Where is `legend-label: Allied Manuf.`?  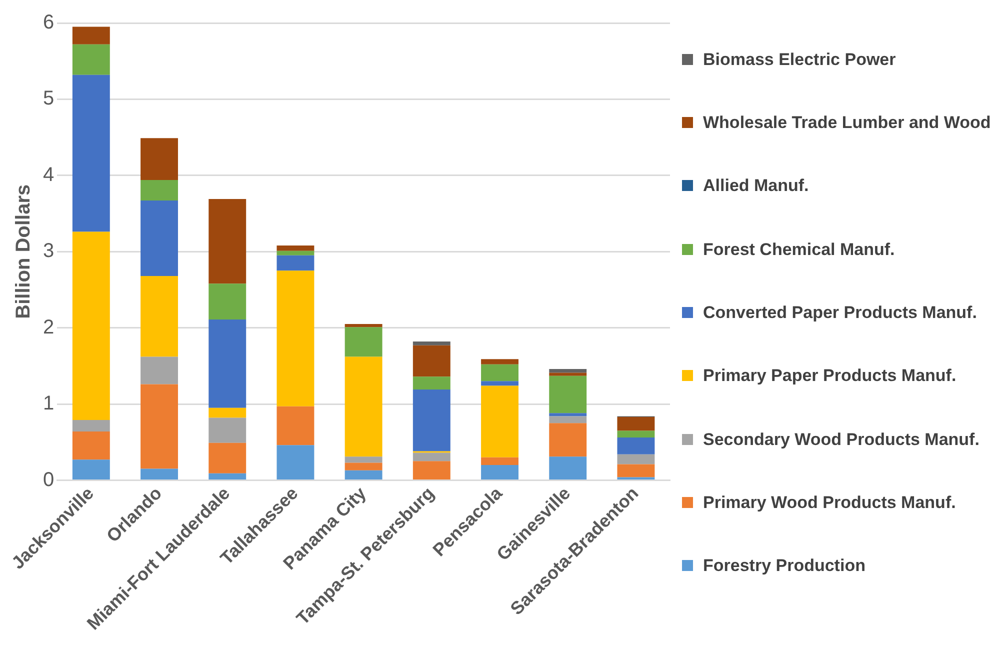 legend-label: Allied Manuf. is located at coordinates (756, 186).